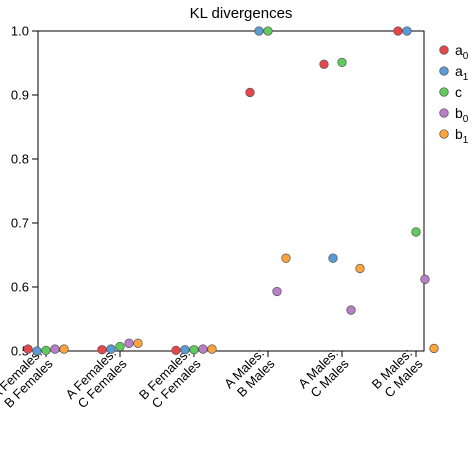  I want to click on y-tick-label: 0.6, so click(20, 287).